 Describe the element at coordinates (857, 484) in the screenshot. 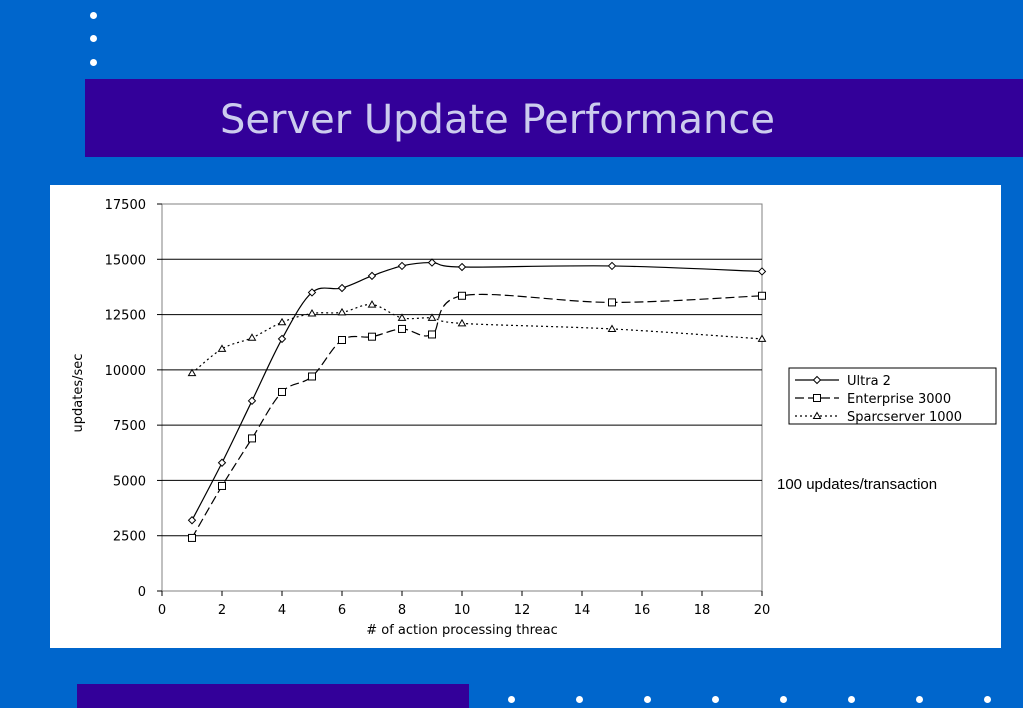

I see `chart-note: 100 updates/transaction` at that location.